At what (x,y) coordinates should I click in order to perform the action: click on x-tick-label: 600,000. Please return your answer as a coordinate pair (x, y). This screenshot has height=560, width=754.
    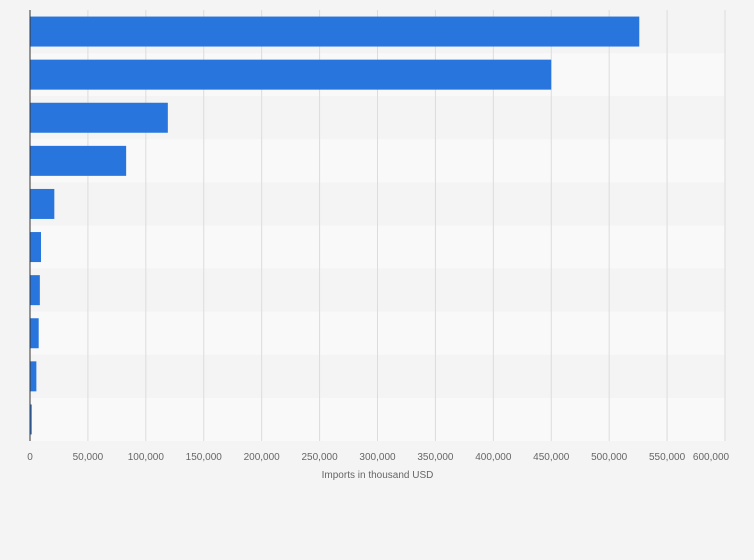
    Looking at the image, I should click on (711, 457).